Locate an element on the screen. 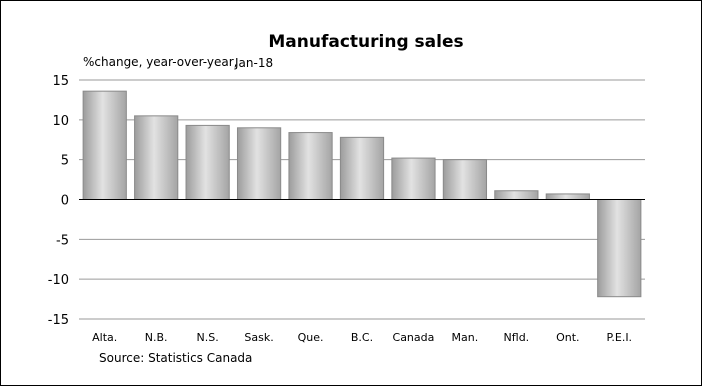  x-category-label: P.E.I. is located at coordinates (619, 337).